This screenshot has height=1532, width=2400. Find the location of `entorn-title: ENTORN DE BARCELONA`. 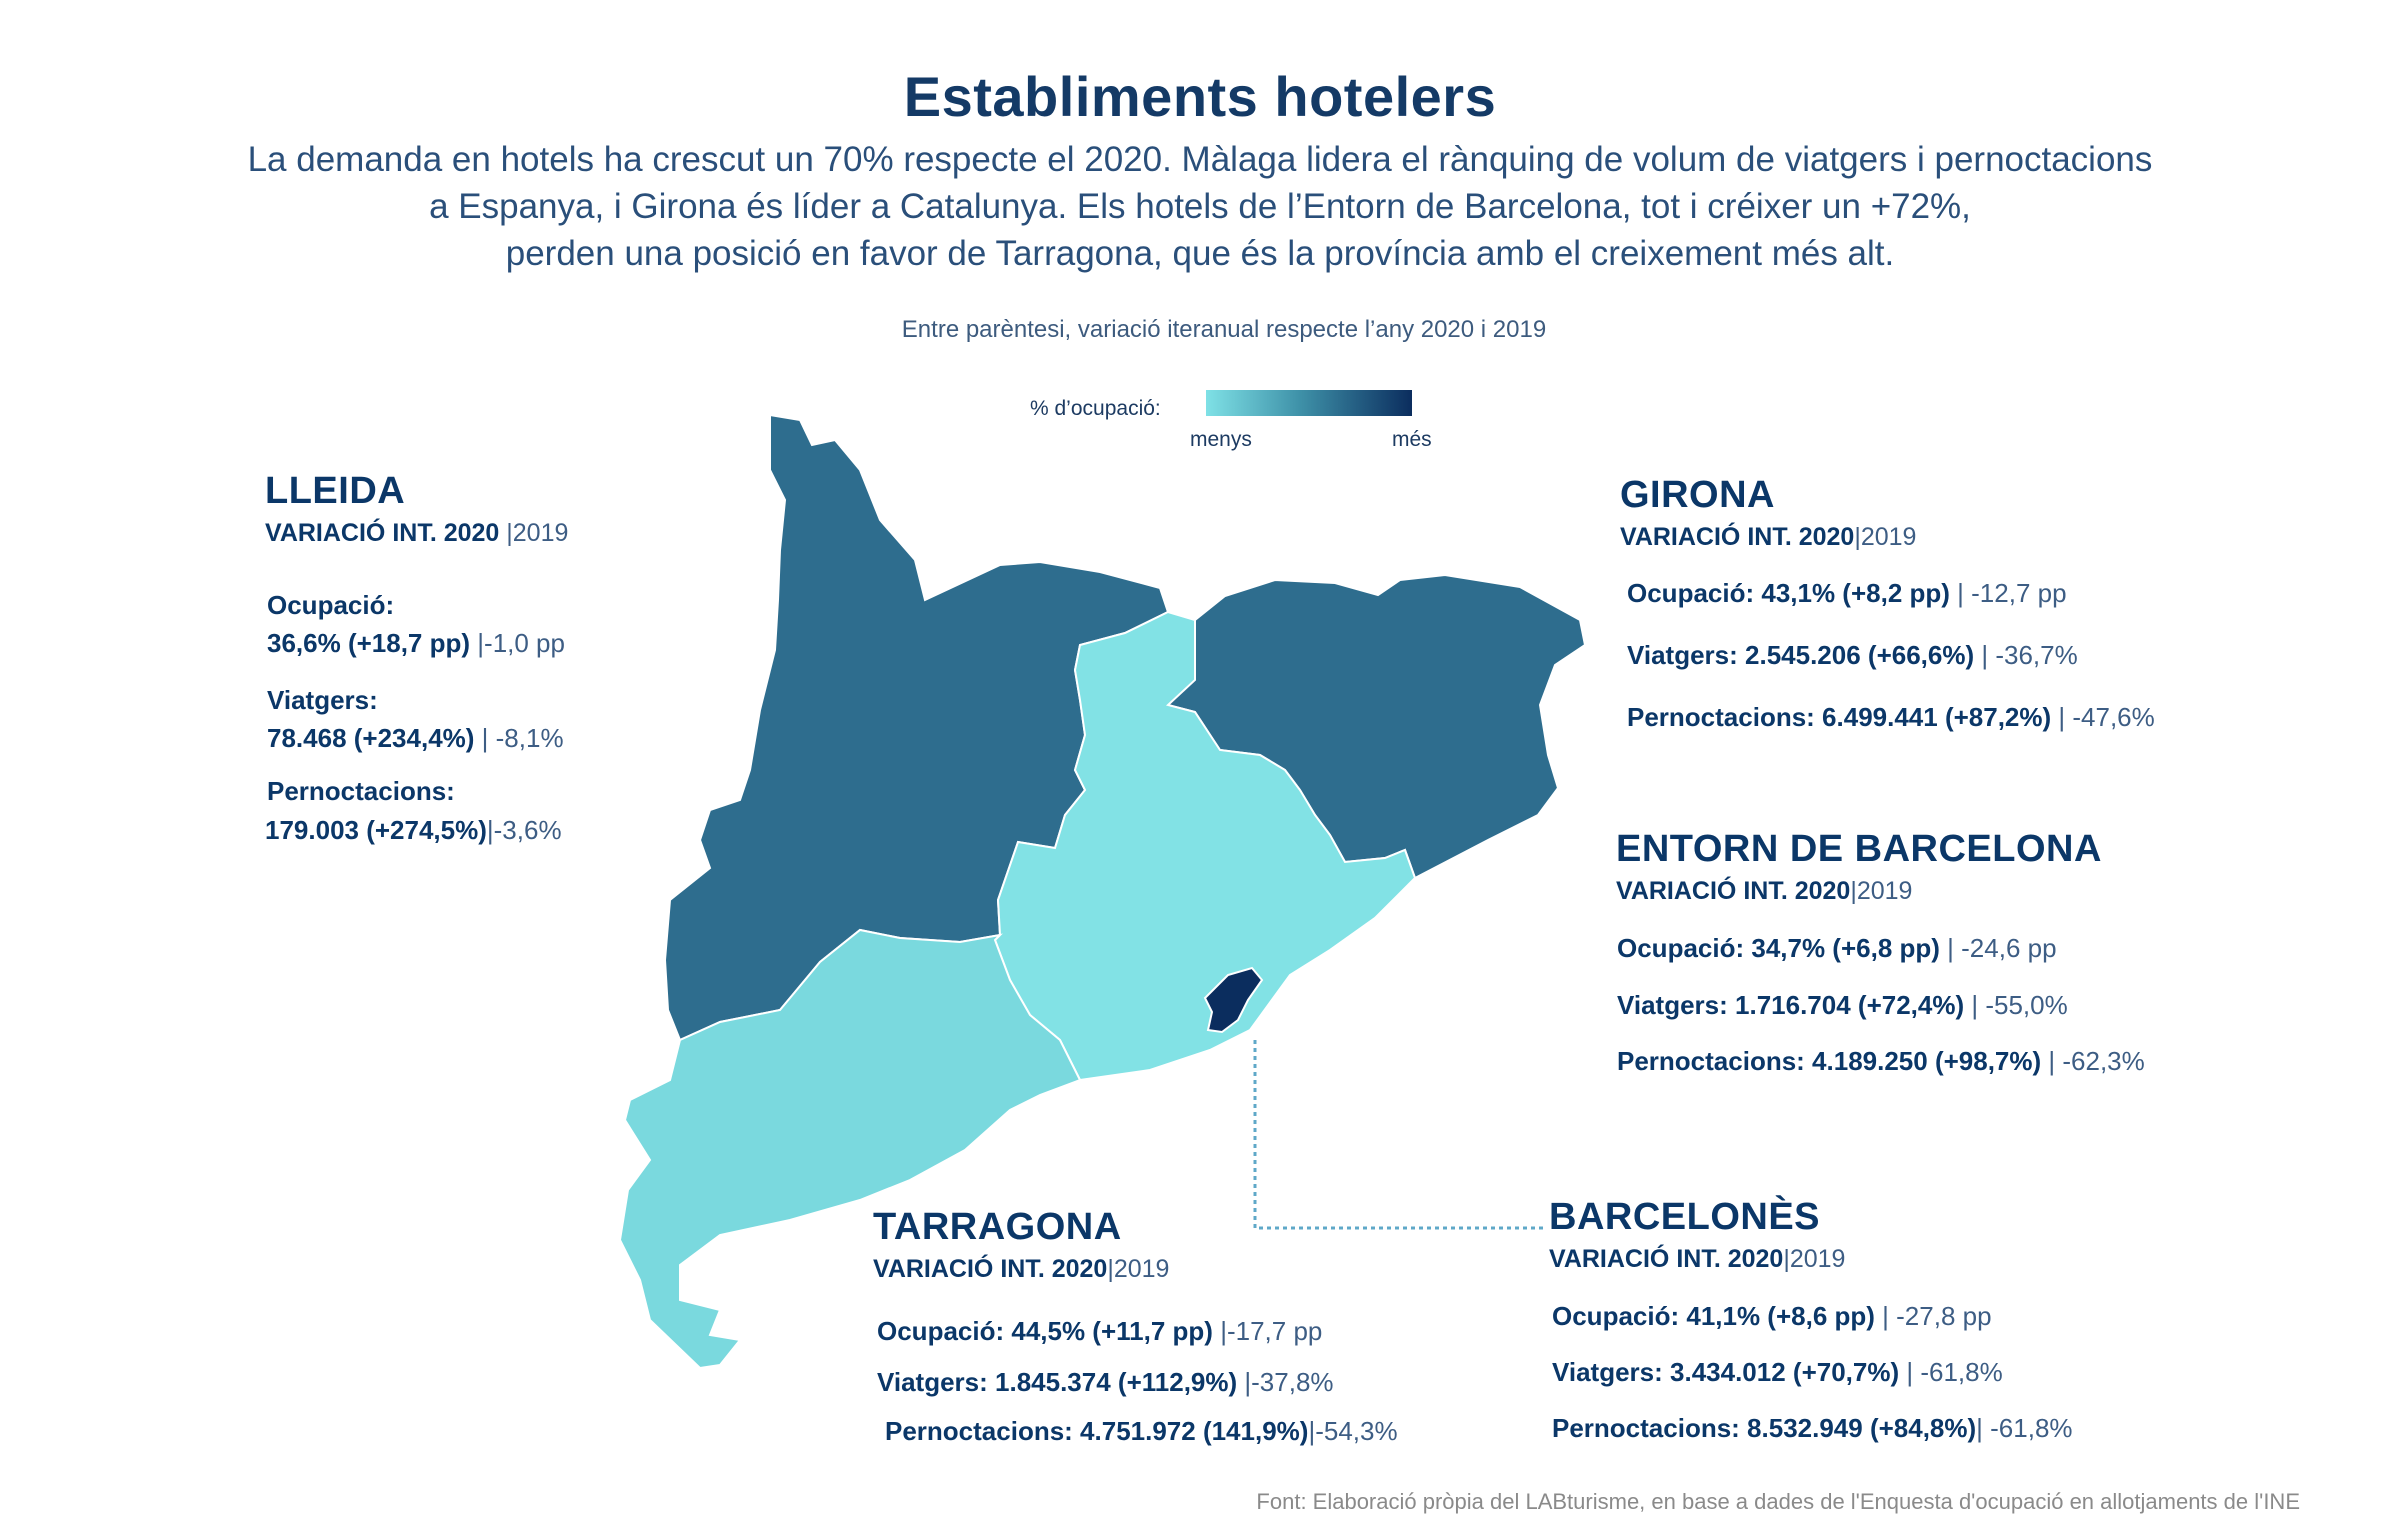

entorn-title: ENTORN DE BARCELONA is located at coordinates (1859, 849).